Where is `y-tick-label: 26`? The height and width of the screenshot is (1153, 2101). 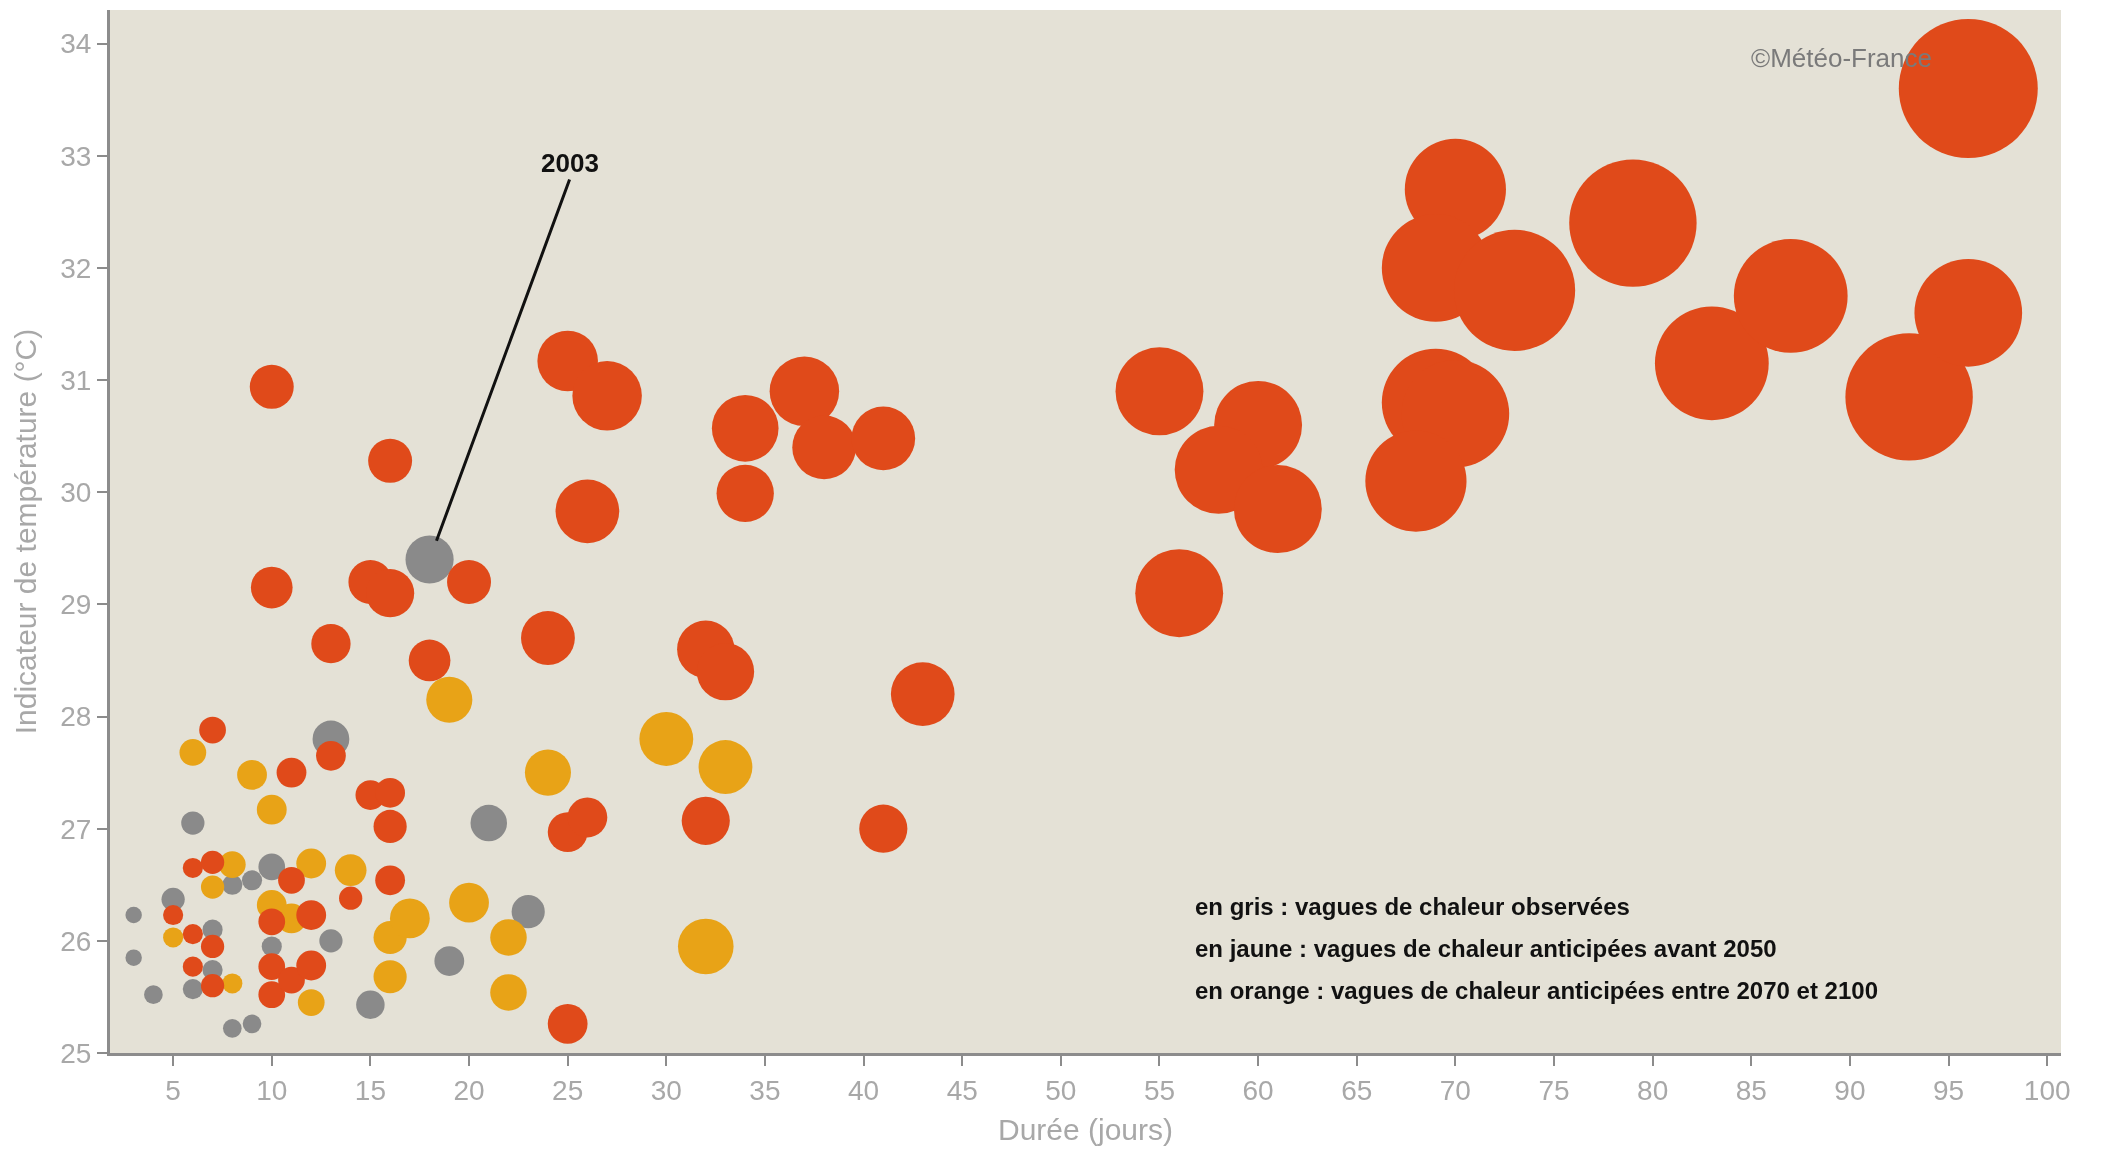
y-tick-label: 26 is located at coordinates (76, 941).